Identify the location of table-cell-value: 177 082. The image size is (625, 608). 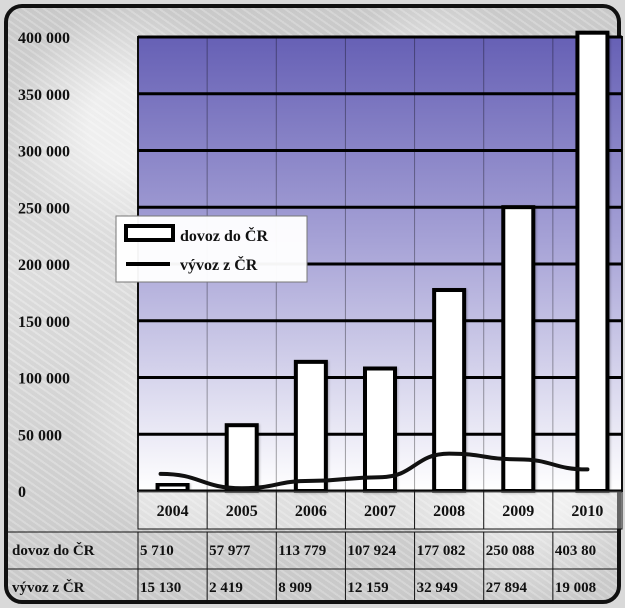
(441, 551).